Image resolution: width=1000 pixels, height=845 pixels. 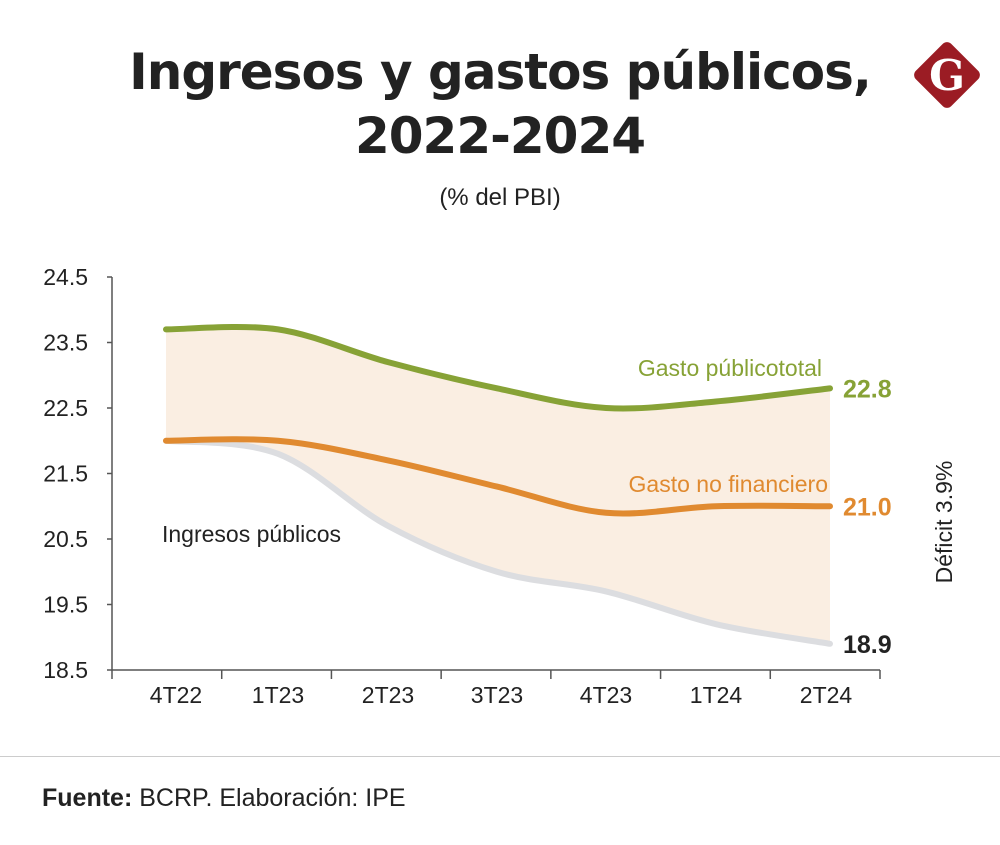 What do you see at coordinates (497, 695) in the screenshot?
I see `x-tick-label: 3T23` at bounding box center [497, 695].